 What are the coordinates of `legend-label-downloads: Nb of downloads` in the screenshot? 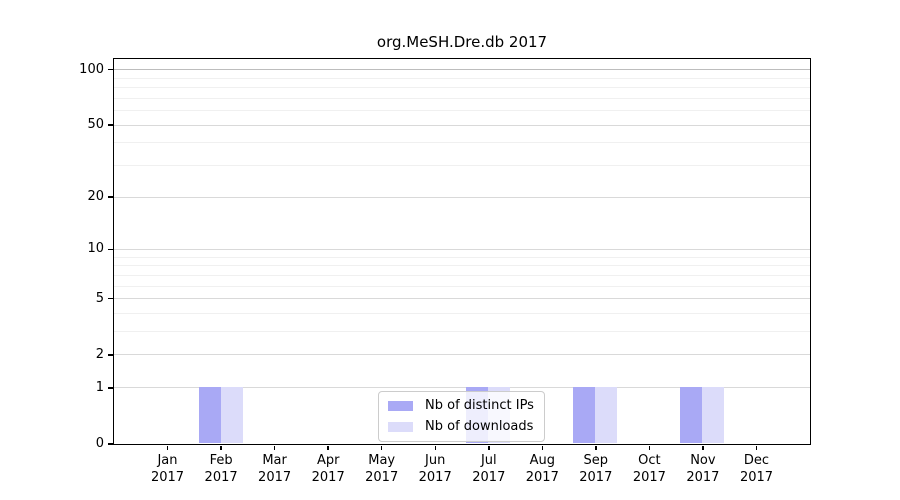 It's located at (479, 426).